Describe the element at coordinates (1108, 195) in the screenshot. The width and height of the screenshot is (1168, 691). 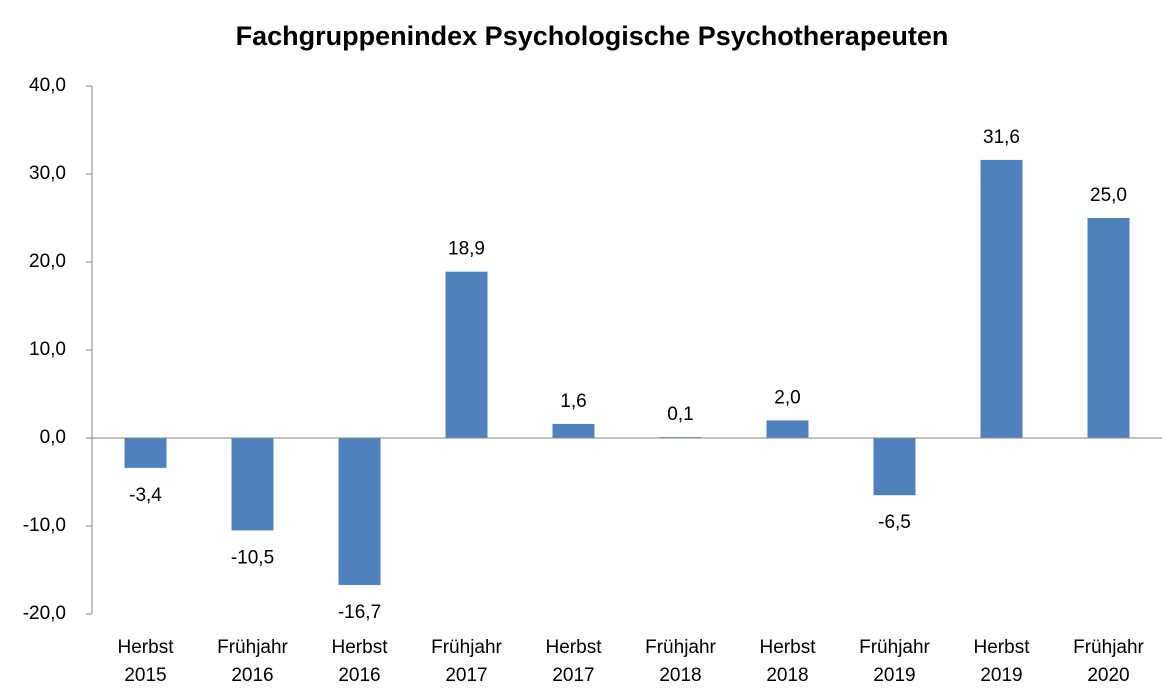
I see `value-label: 25,0` at that location.